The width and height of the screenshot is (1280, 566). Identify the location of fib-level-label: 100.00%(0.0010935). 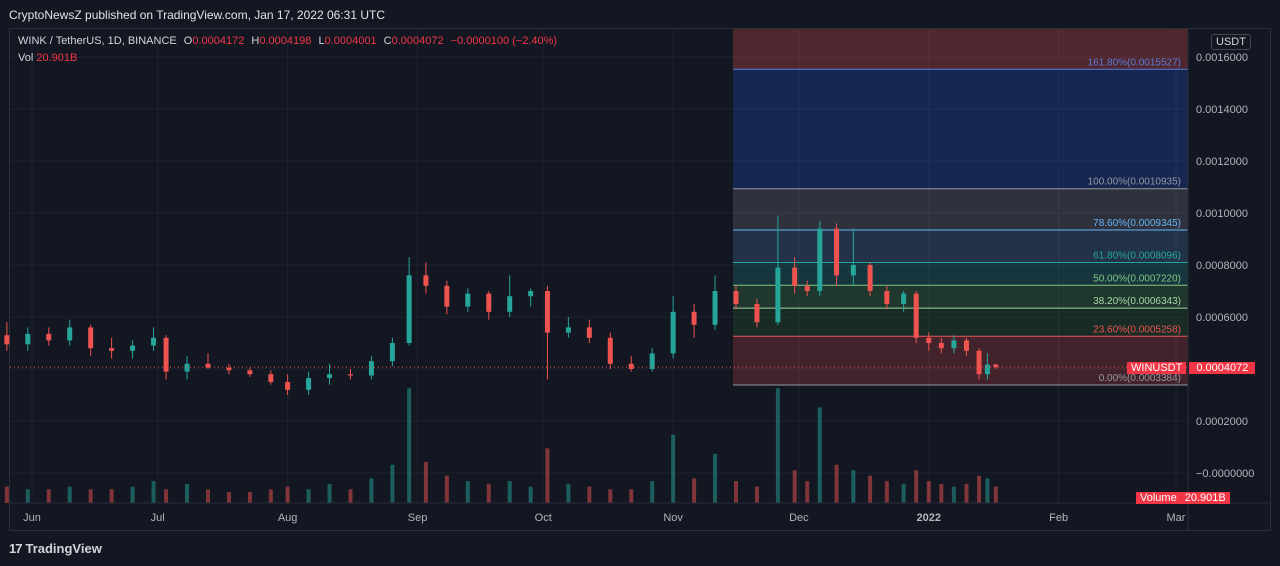
(1134, 182).